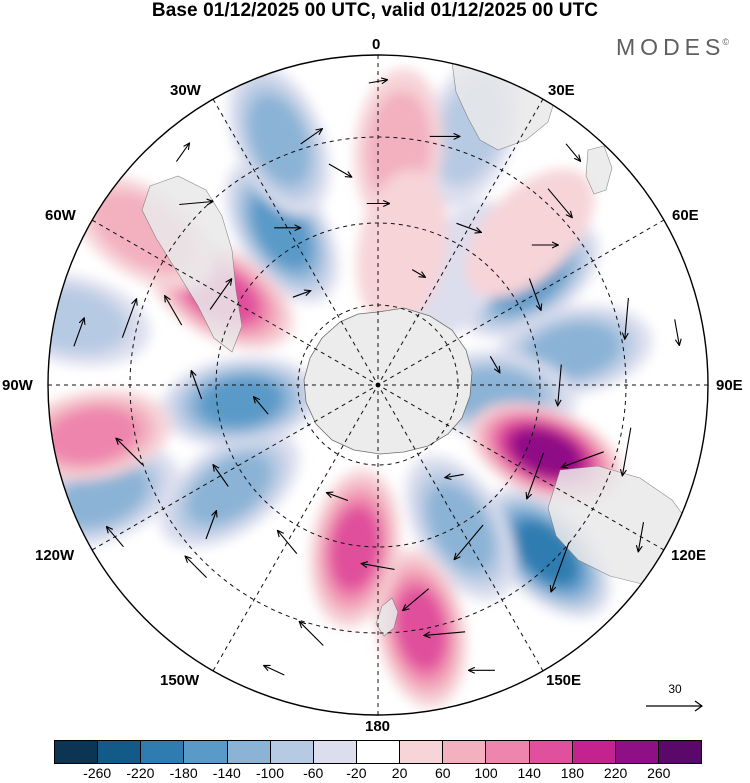 The image size is (750, 783). Describe the element at coordinates (689, 555) in the screenshot. I see `lon-label-120e: 120E` at that location.